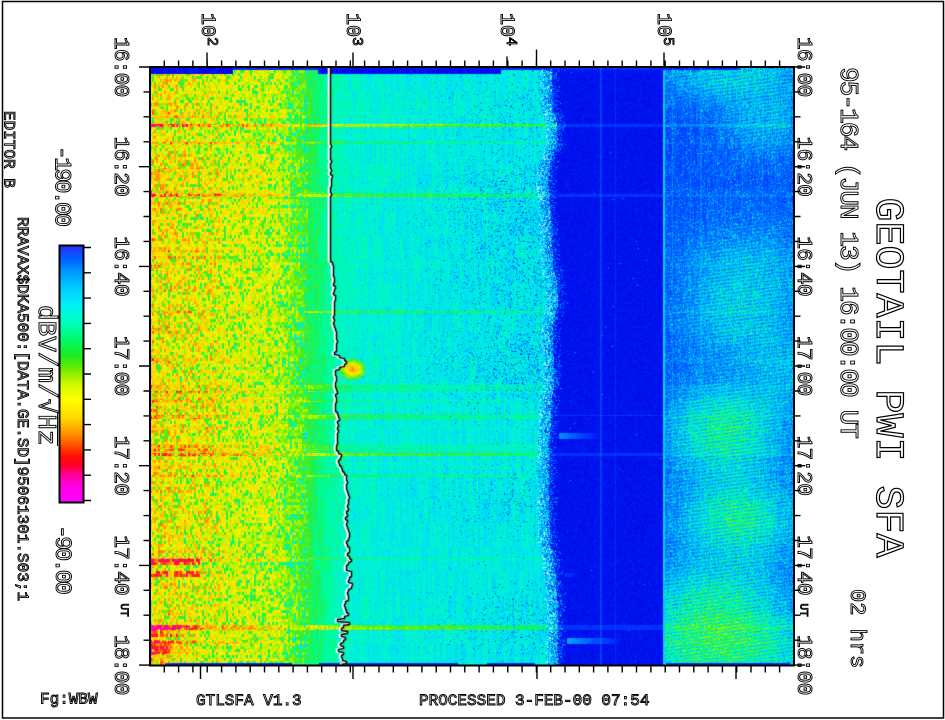 Image resolution: width=945 pixels, height=720 pixels. Describe the element at coordinates (886, 378) in the screenshot. I see `svg-text: GEOTAIL PWI SFA` at that location.